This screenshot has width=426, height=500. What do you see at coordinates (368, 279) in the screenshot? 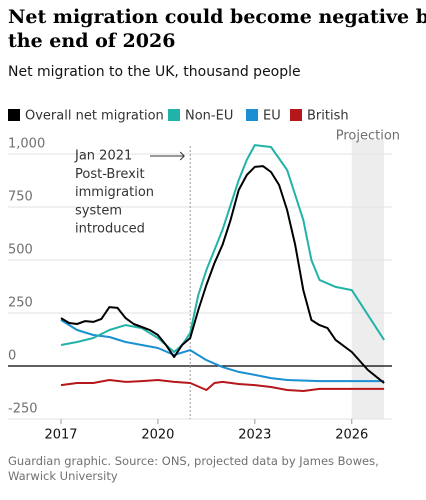
I see `projection-band` at bounding box center [368, 279].